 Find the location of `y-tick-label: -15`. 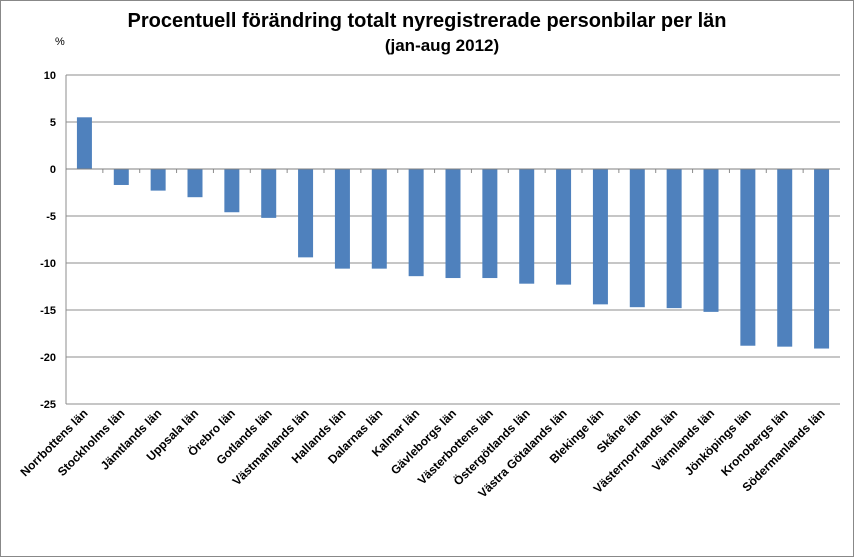

y-tick-label: -15 is located at coordinates (48, 311).